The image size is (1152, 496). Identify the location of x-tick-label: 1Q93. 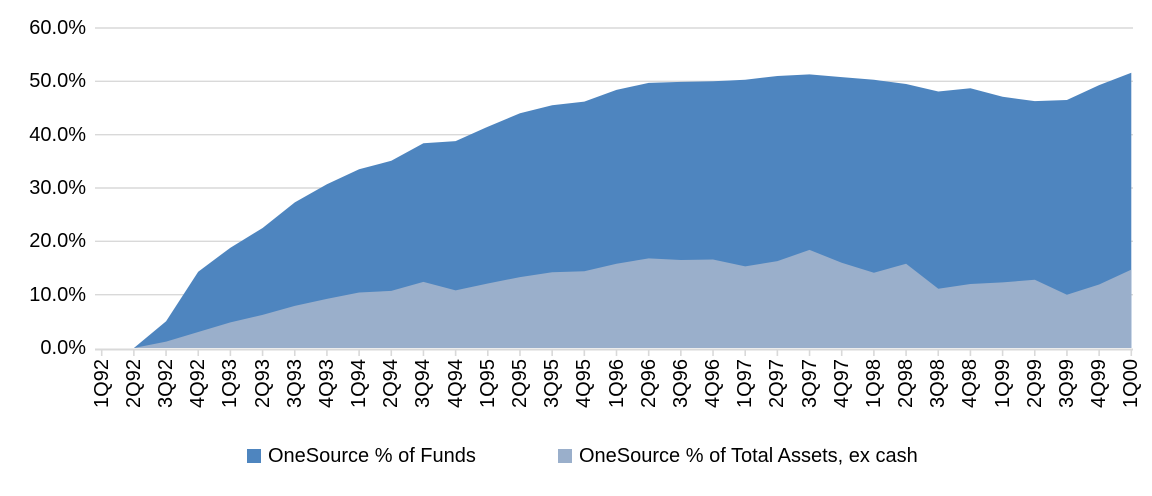
(230, 383).